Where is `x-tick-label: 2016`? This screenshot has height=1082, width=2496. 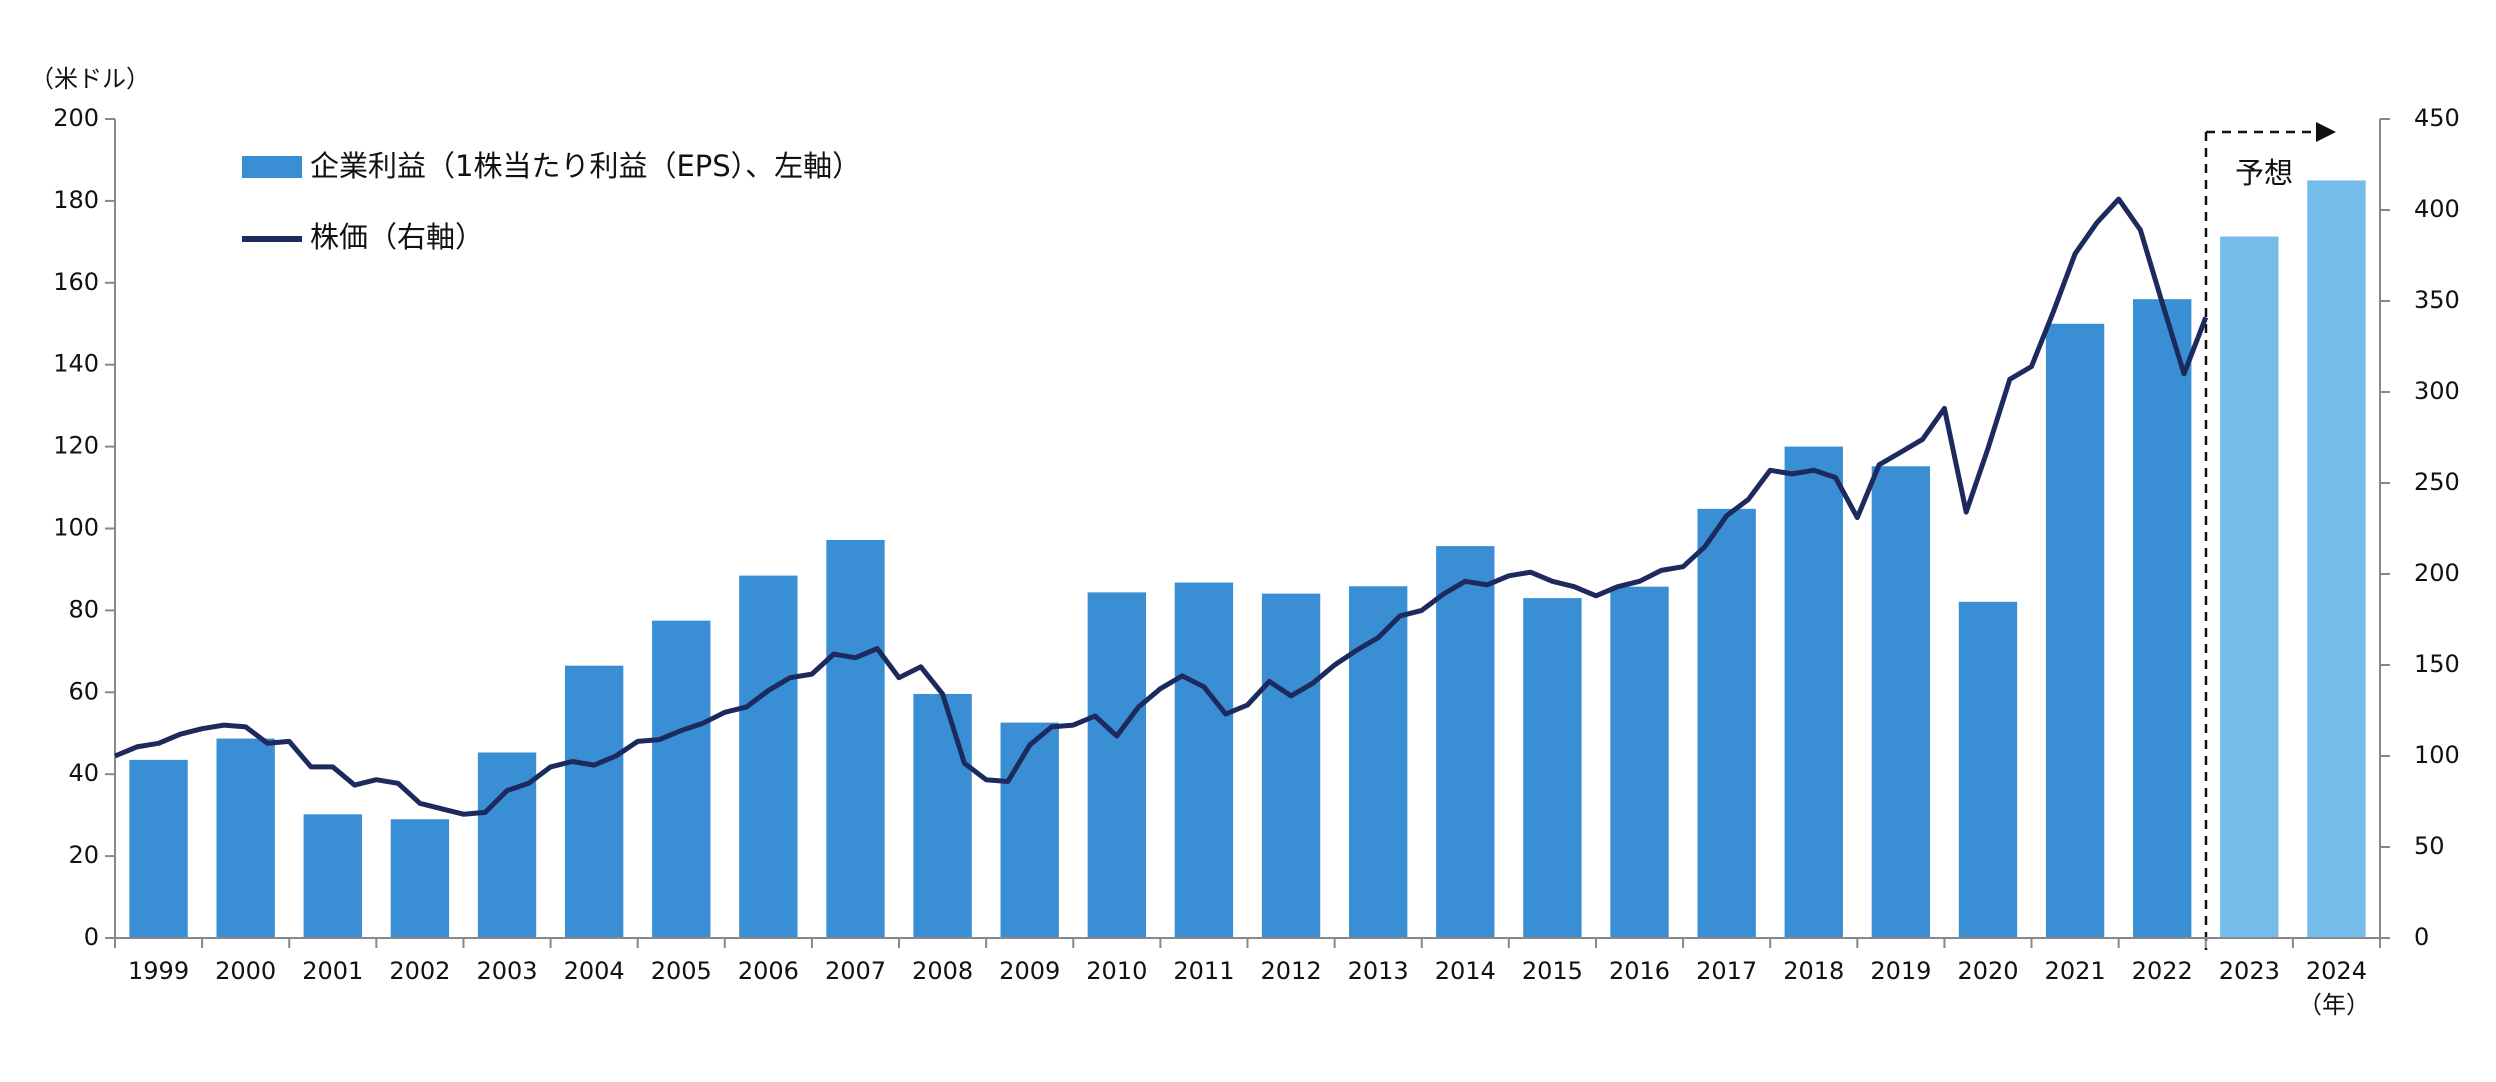
x-tick-label: 2016 is located at coordinates (1639, 971).